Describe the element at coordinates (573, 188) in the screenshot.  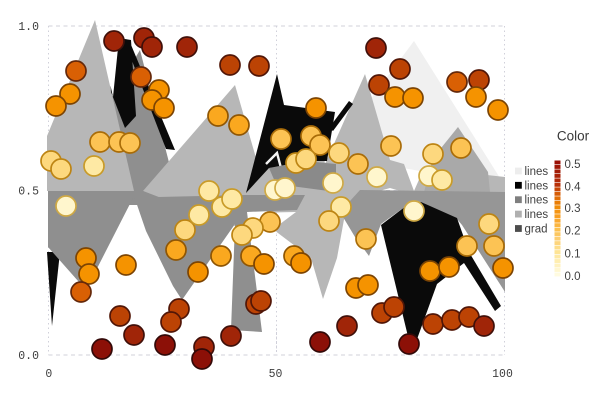
I see `svg-text: 0.4` at that location.